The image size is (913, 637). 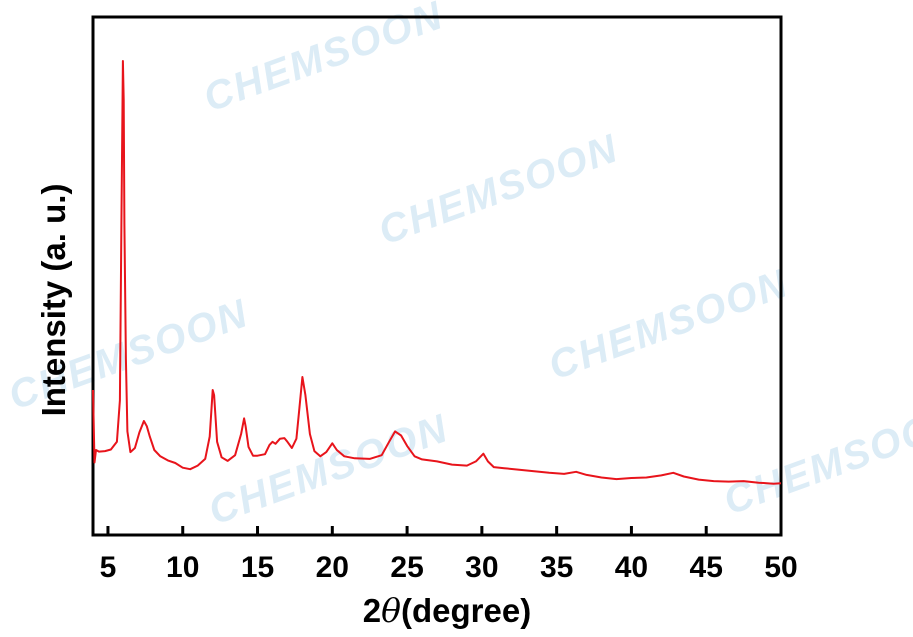 What do you see at coordinates (391, 610) in the screenshot?
I see `x-axis-title-theta: θ` at bounding box center [391, 610].